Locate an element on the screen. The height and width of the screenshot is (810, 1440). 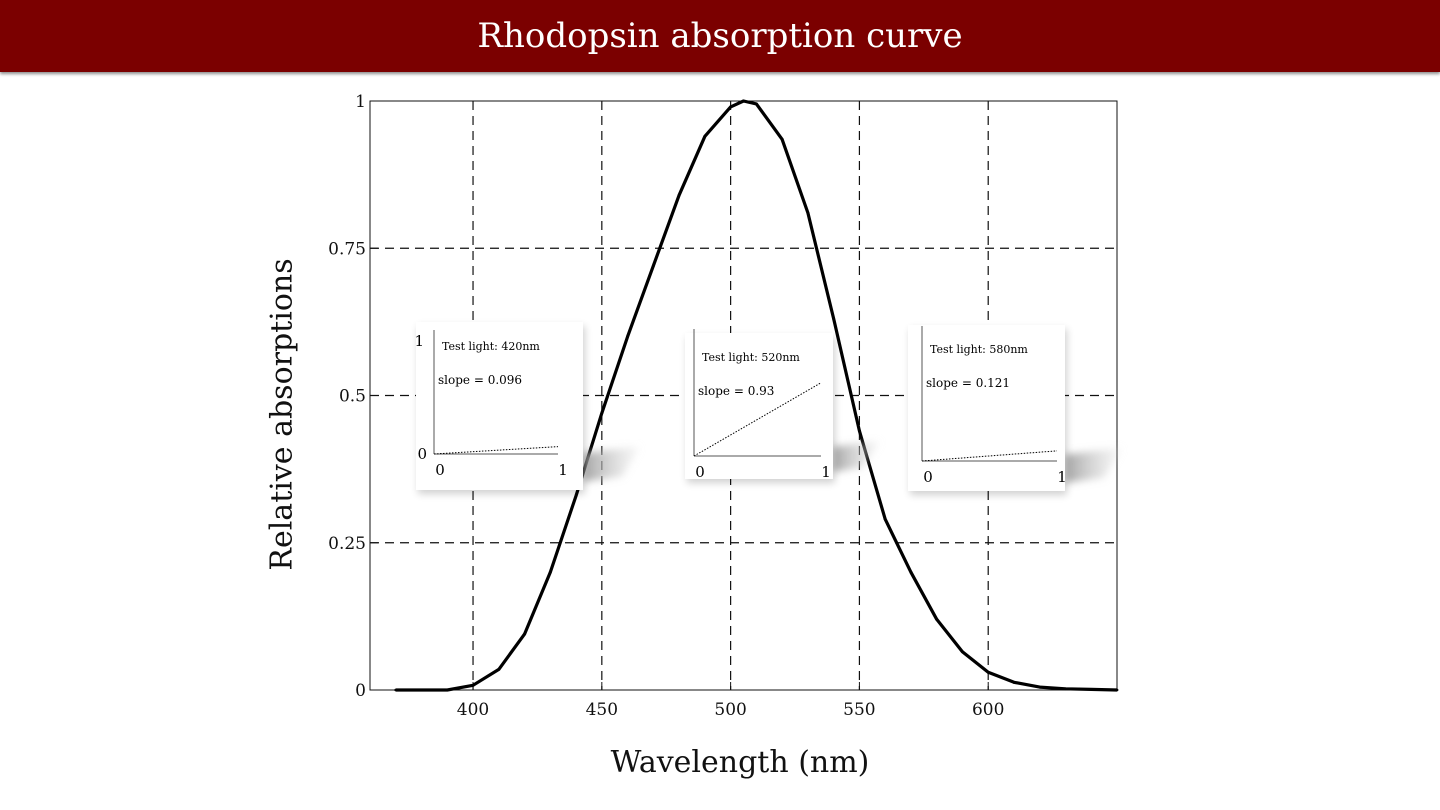
title-bar is located at coordinates (720, 36).